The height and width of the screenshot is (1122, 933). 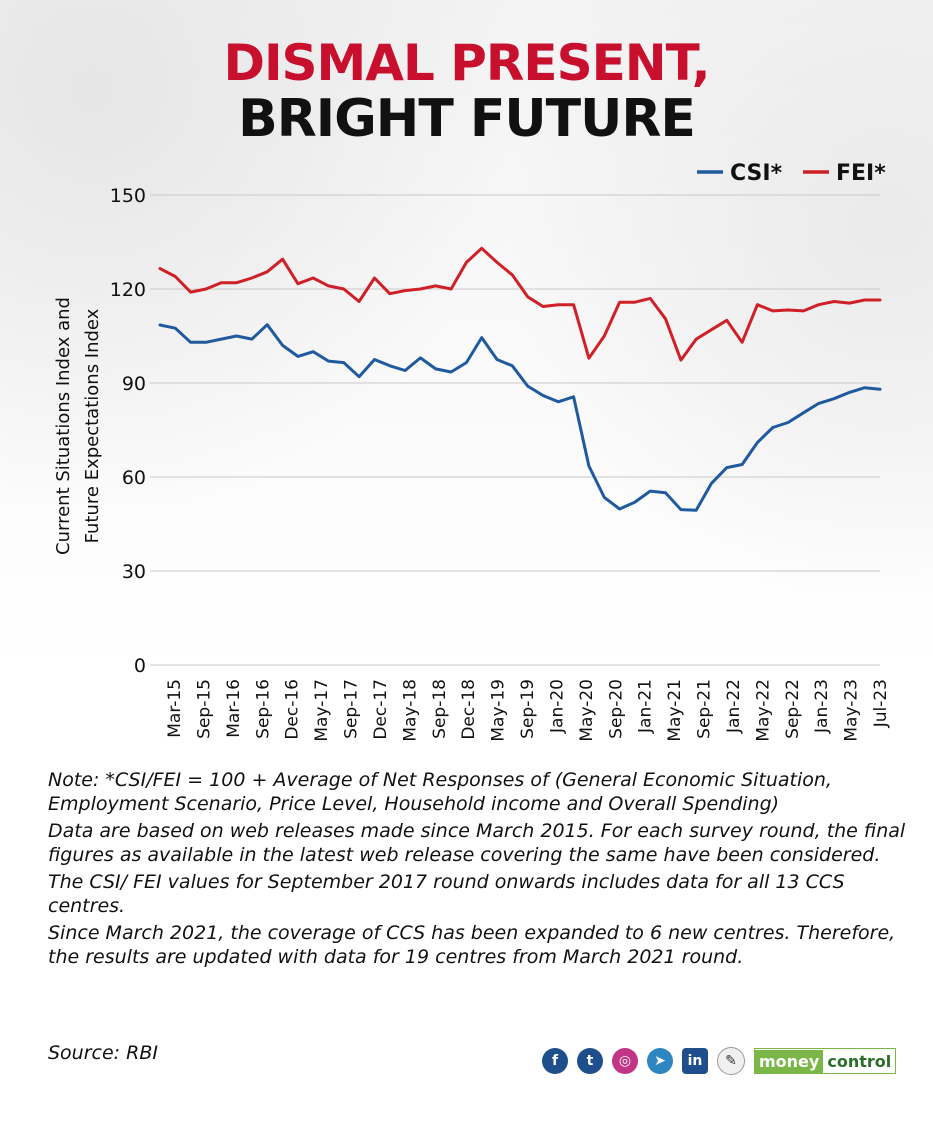 I want to click on moneycontrol-logo: money control, so click(x=825, y=1061).